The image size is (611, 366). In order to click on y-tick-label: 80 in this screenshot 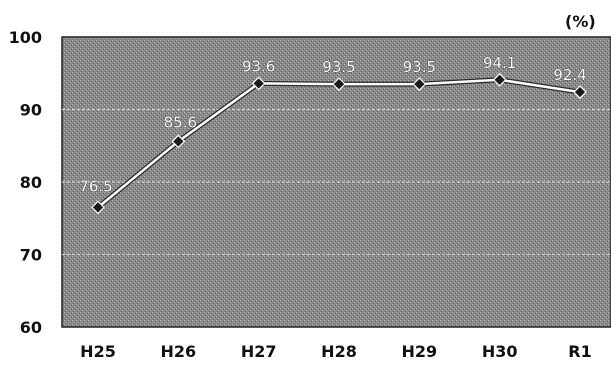, I will do `click(31, 182)`.